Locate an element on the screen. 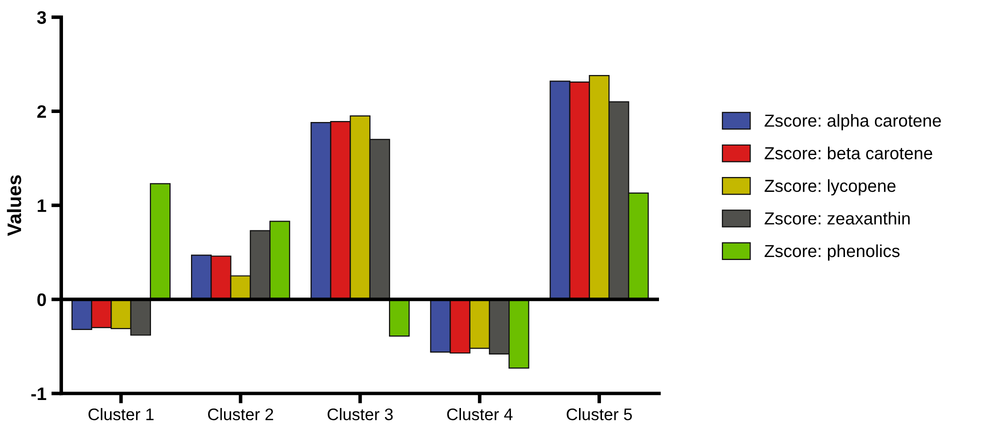 The width and height of the screenshot is (988, 430). x-tick-label: Cluster 1 is located at coordinates (121, 414).